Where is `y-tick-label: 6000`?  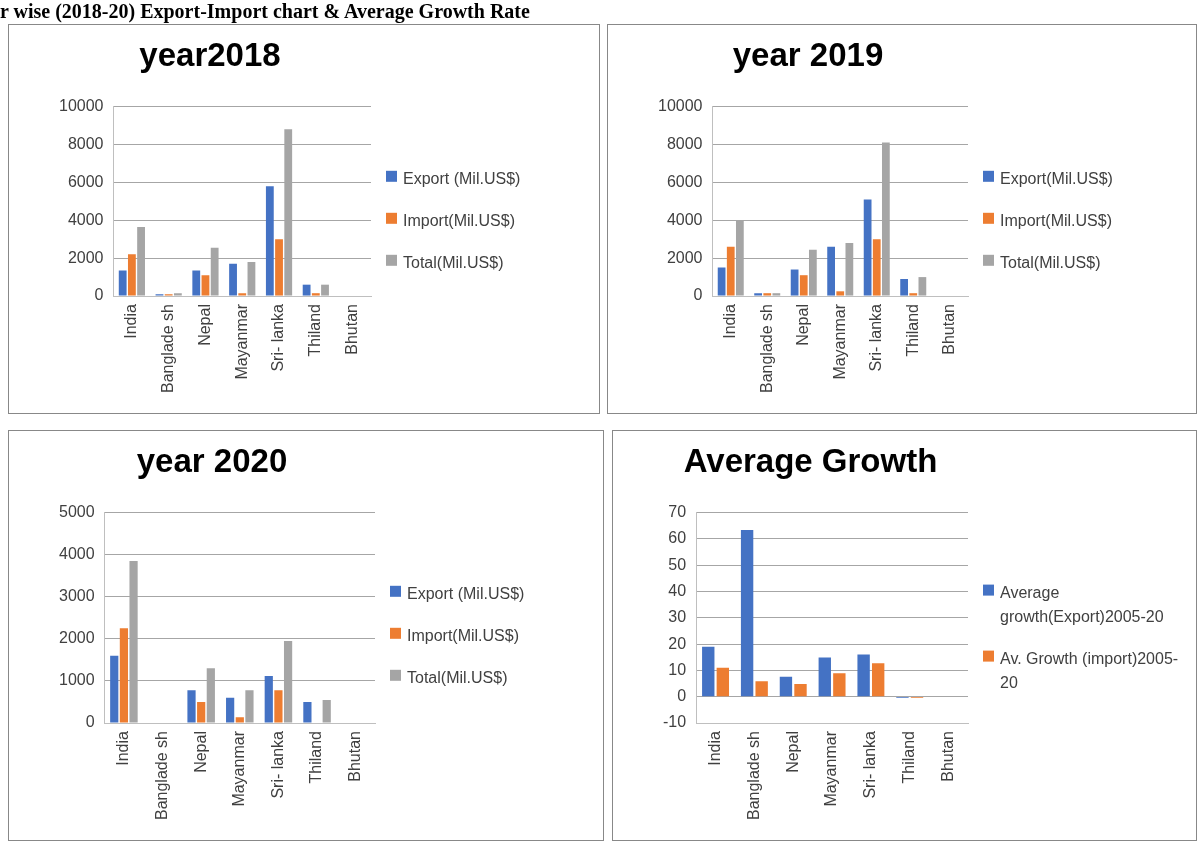 y-tick-label: 6000 is located at coordinates (684, 181).